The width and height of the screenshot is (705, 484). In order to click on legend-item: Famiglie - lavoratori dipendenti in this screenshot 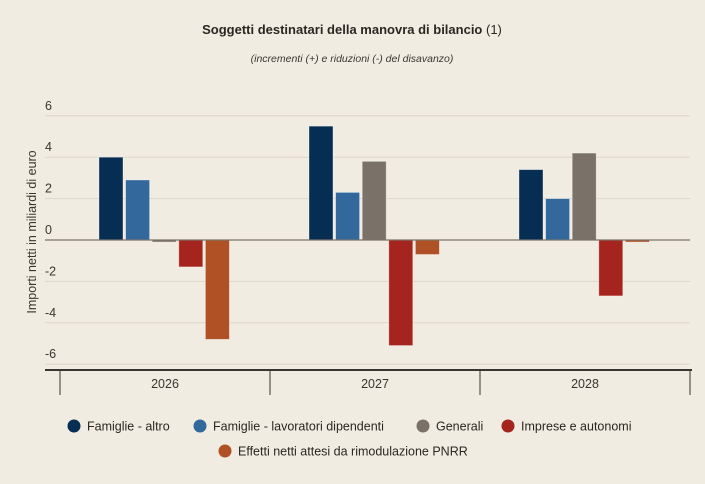, I will do `click(288, 426)`.